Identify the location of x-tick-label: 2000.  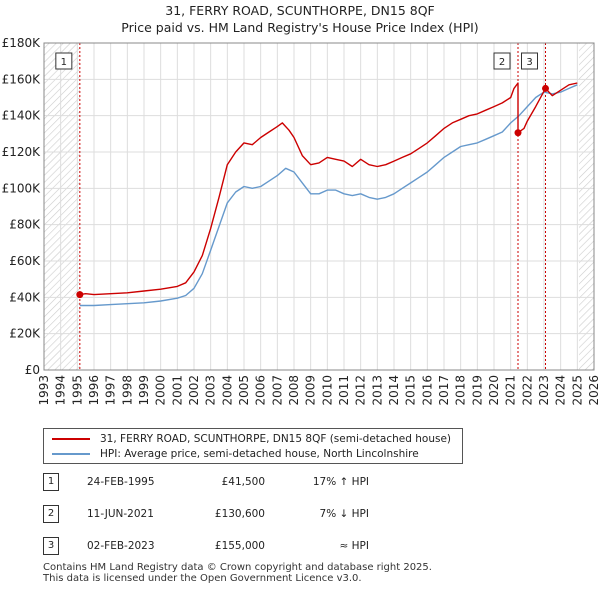
(161, 390).